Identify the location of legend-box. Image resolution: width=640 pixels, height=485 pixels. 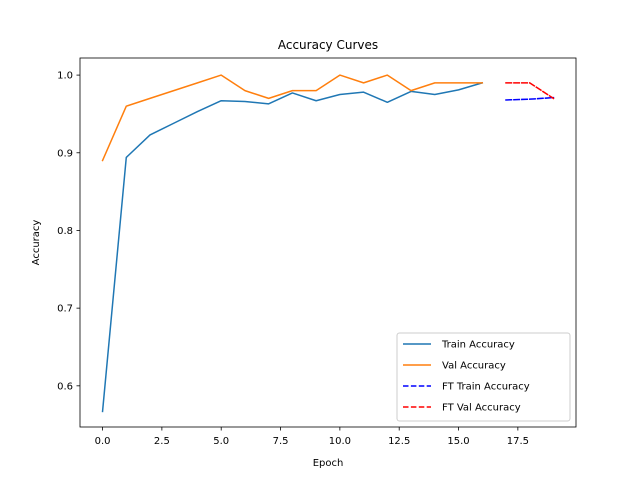
(483, 377).